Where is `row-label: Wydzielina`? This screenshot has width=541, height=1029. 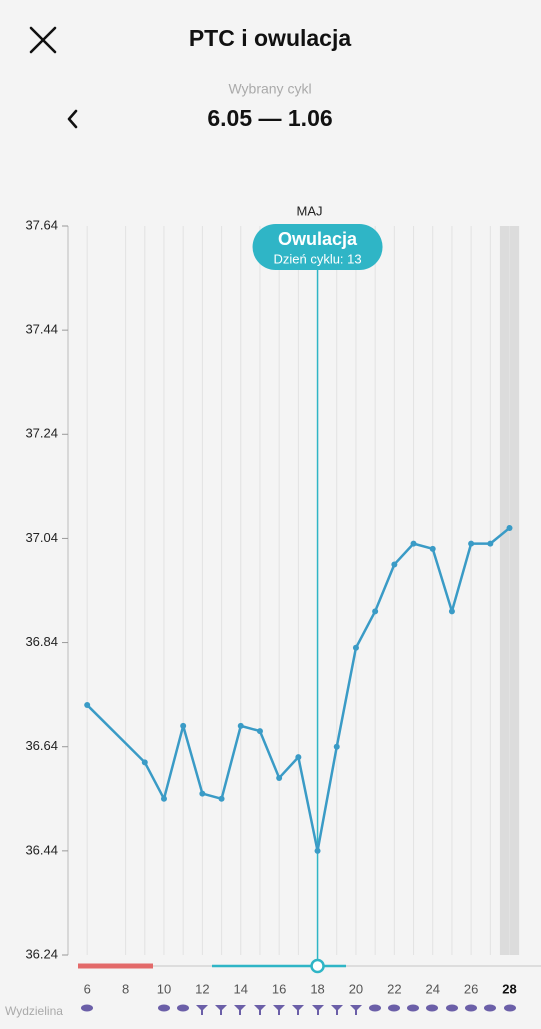
row-label: Wydzielina is located at coordinates (34, 1011).